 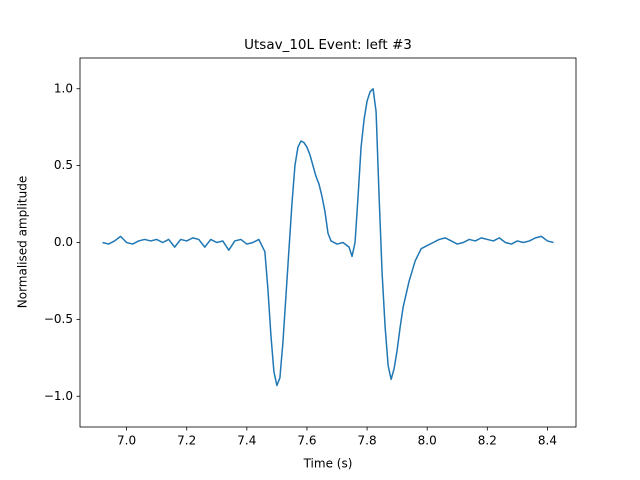 What do you see at coordinates (126, 441) in the screenshot?
I see `x-tick-label: 7.0` at bounding box center [126, 441].